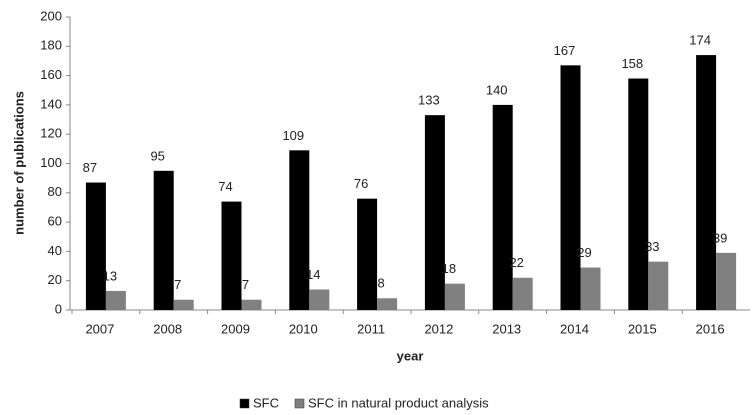 This screenshot has width=753, height=415. I want to click on legend-label: SFC, so click(266, 402).